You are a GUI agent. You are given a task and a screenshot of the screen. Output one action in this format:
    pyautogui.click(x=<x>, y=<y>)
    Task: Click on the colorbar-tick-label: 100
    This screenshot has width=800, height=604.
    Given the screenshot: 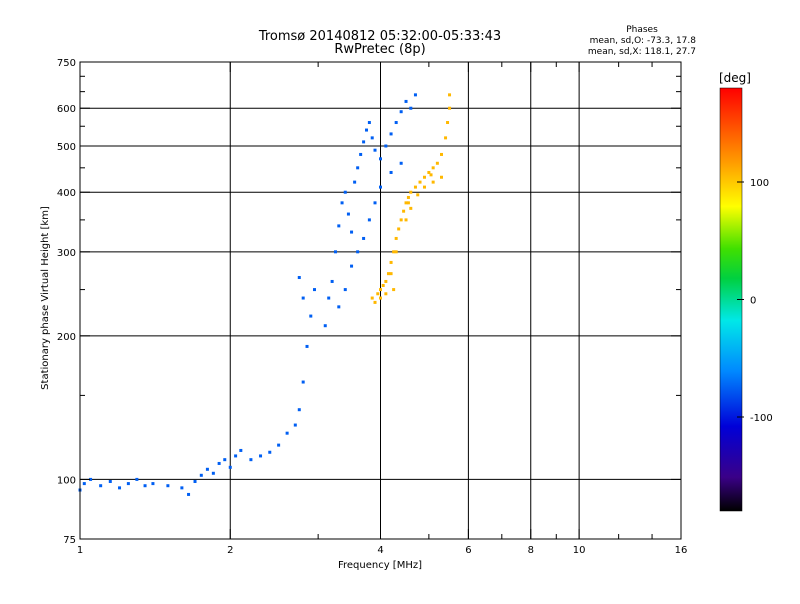 What is the action you would take?
    pyautogui.click(x=759, y=183)
    